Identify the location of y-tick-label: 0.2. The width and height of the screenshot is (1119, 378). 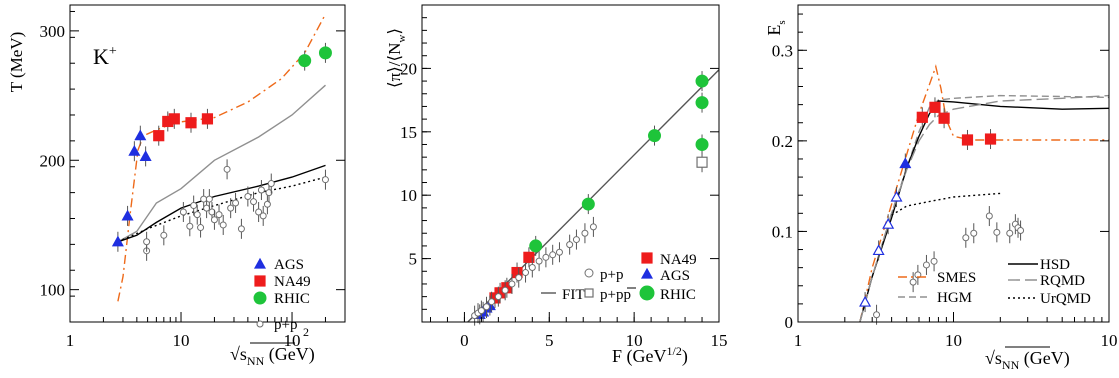
(782, 141).